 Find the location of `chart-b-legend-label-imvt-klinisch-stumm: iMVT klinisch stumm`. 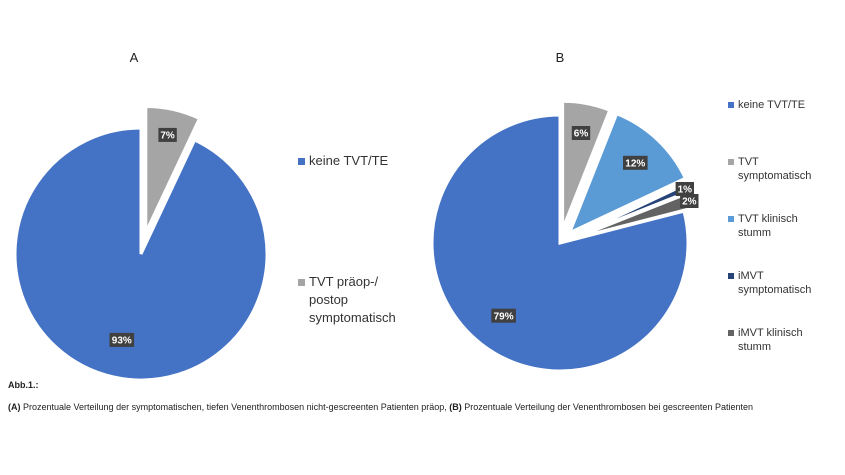

chart-b-legend-label-imvt-klinisch-stumm: iMVT klinisch stumm is located at coordinates (770, 340).